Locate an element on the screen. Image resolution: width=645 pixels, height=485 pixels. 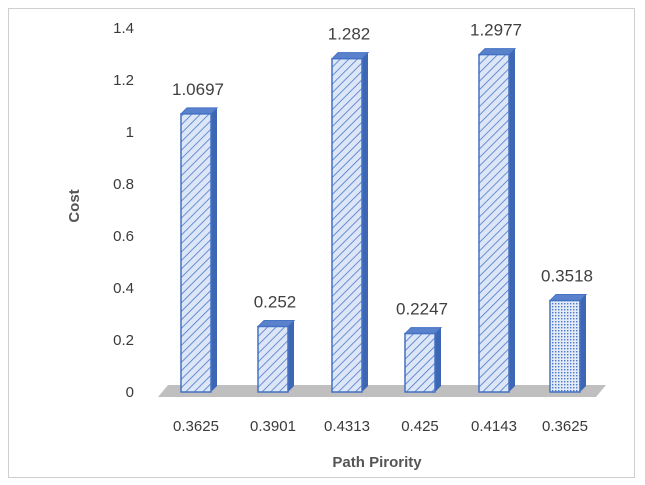
data-label: 0.3518 is located at coordinates (567, 276).